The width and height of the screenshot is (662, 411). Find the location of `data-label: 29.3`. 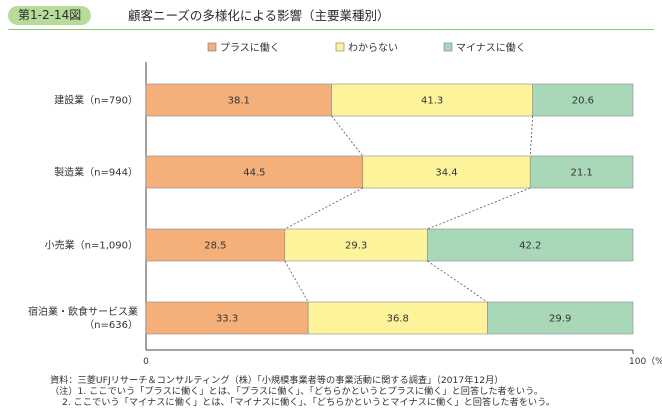

data-label: 29.3 is located at coordinates (356, 246).